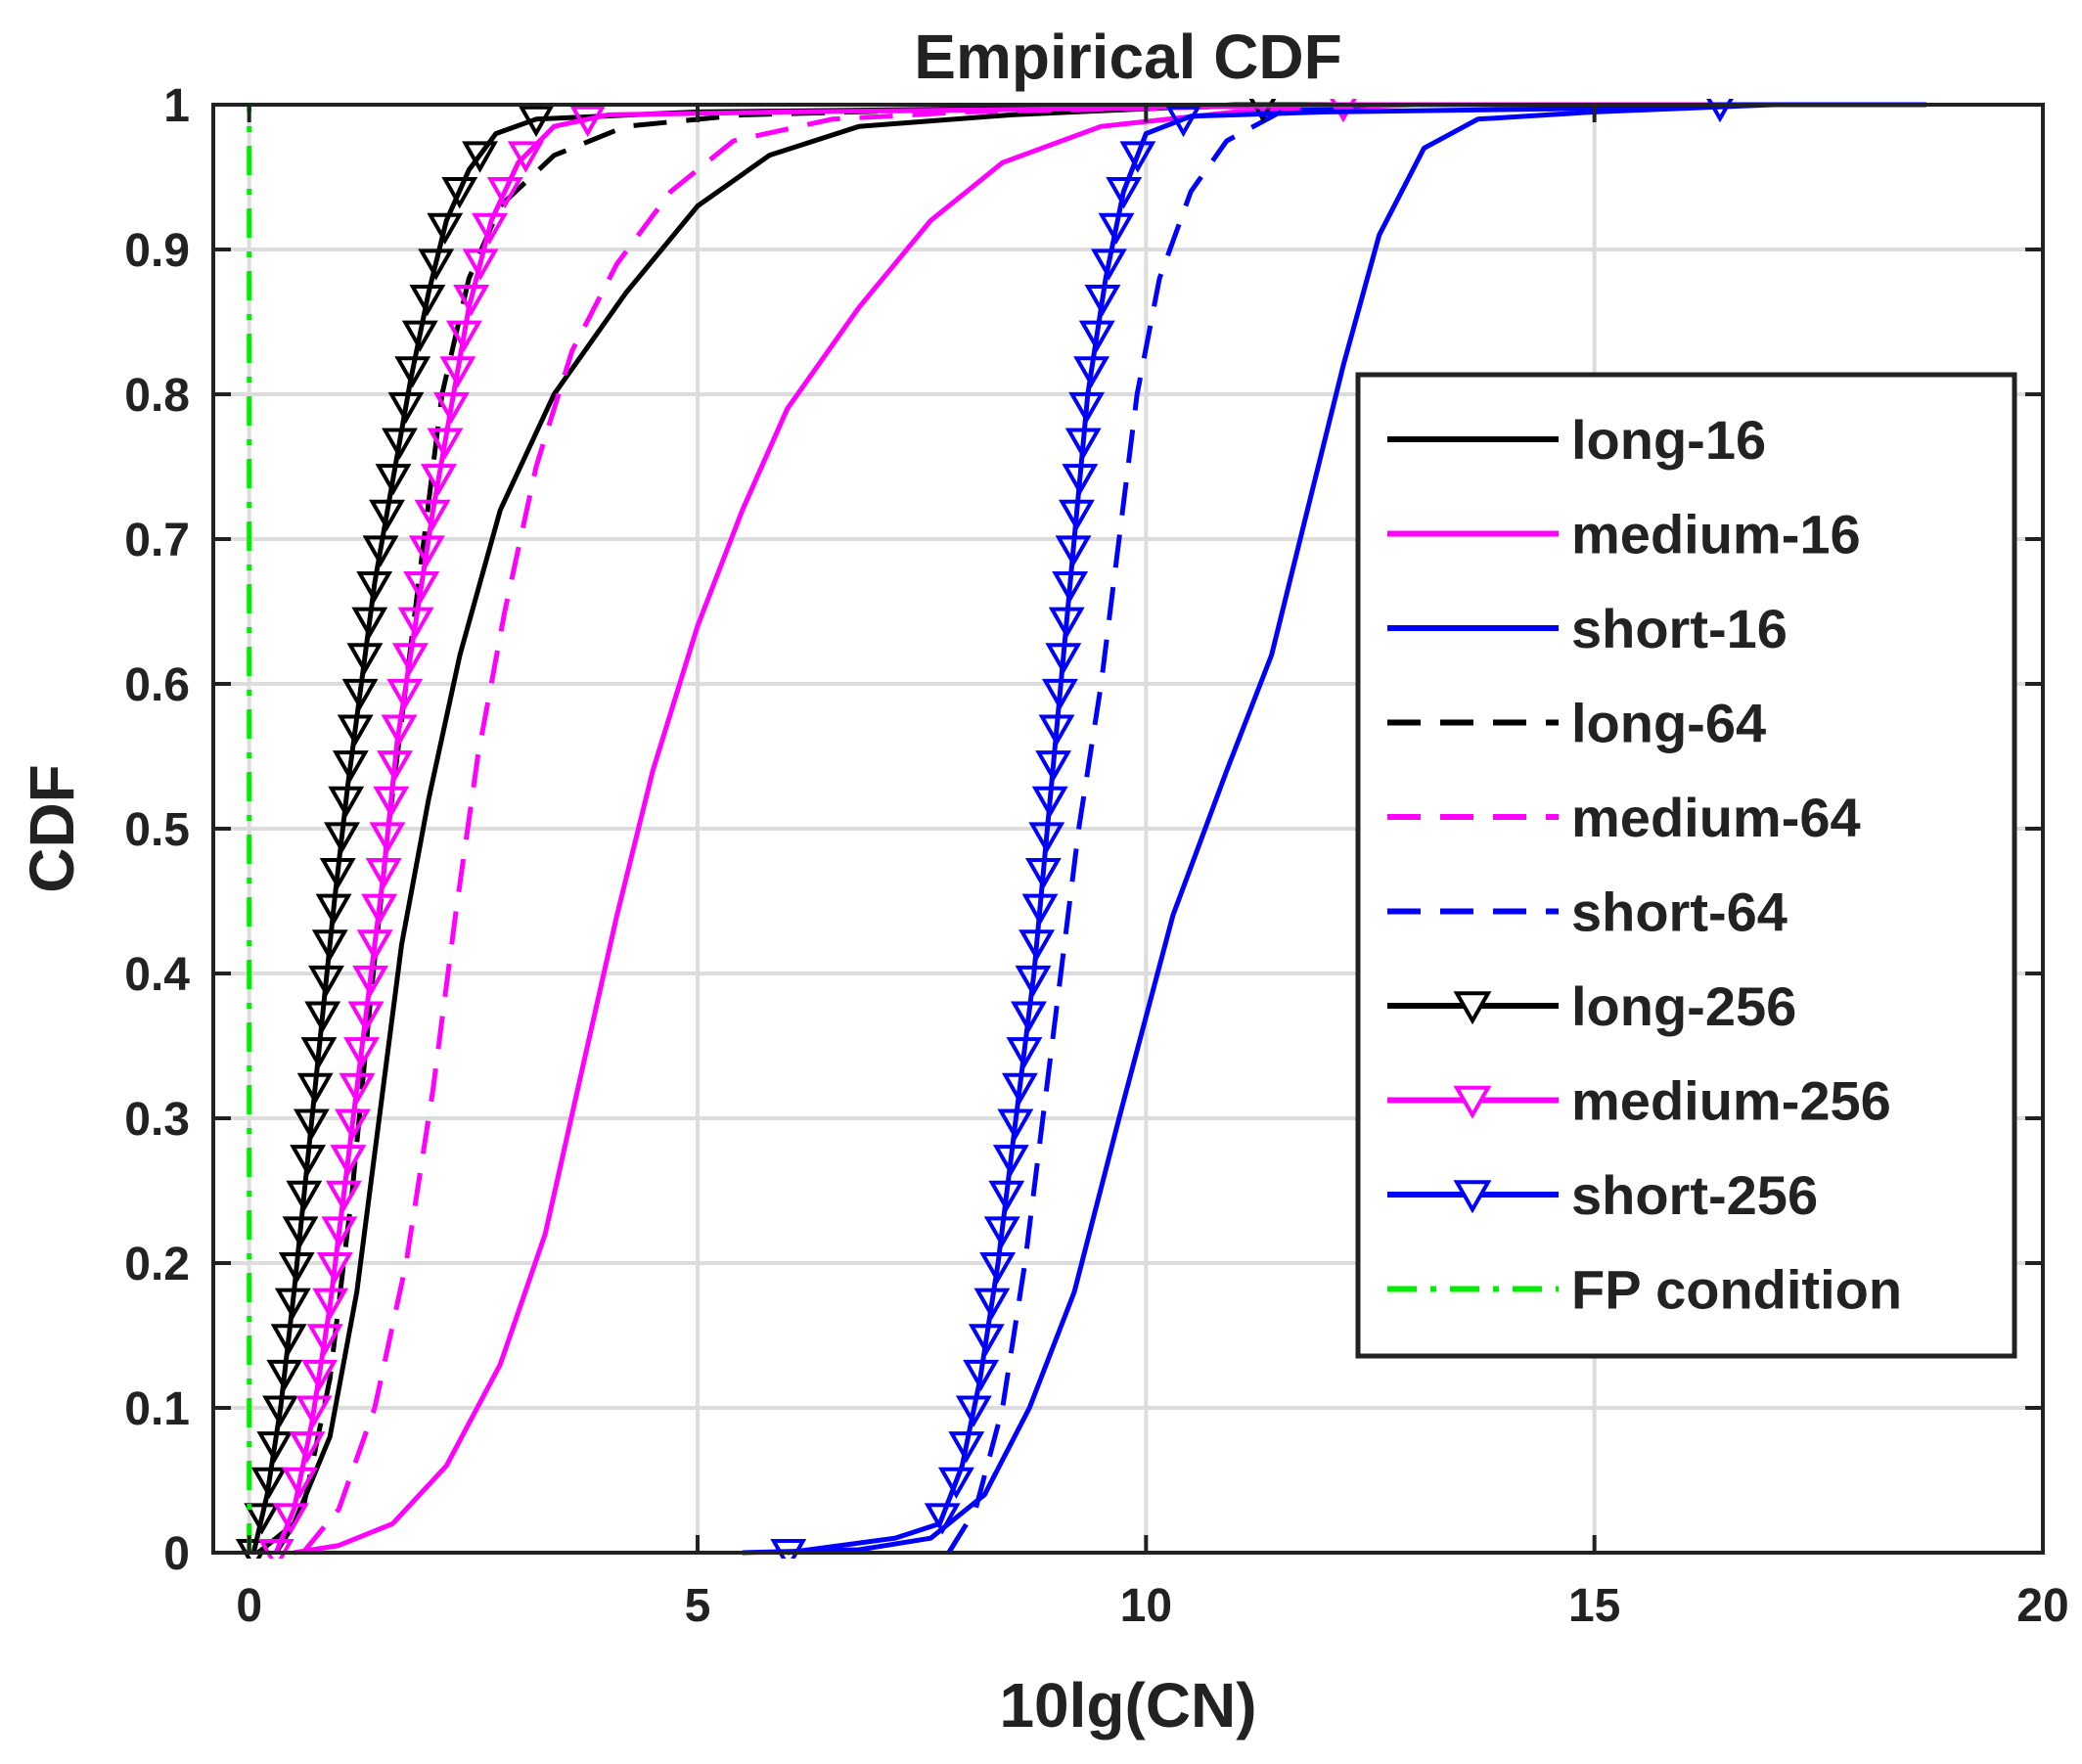 This screenshot has height=1764, width=2082. What do you see at coordinates (1679, 913) in the screenshot?
I see `legend-label: short-64` at bounding box center [1679, 913].